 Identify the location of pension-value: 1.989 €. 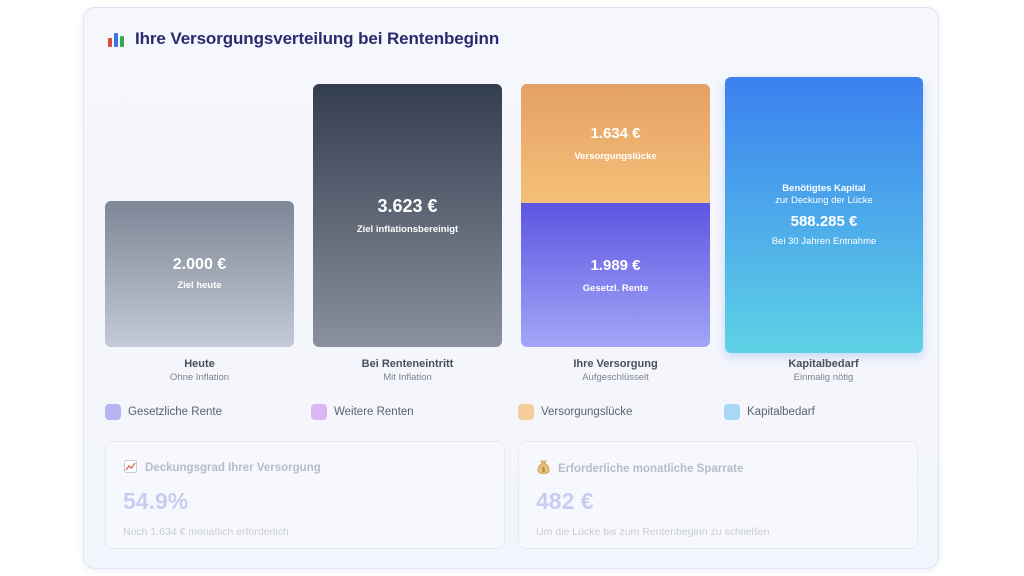
(615, 265).